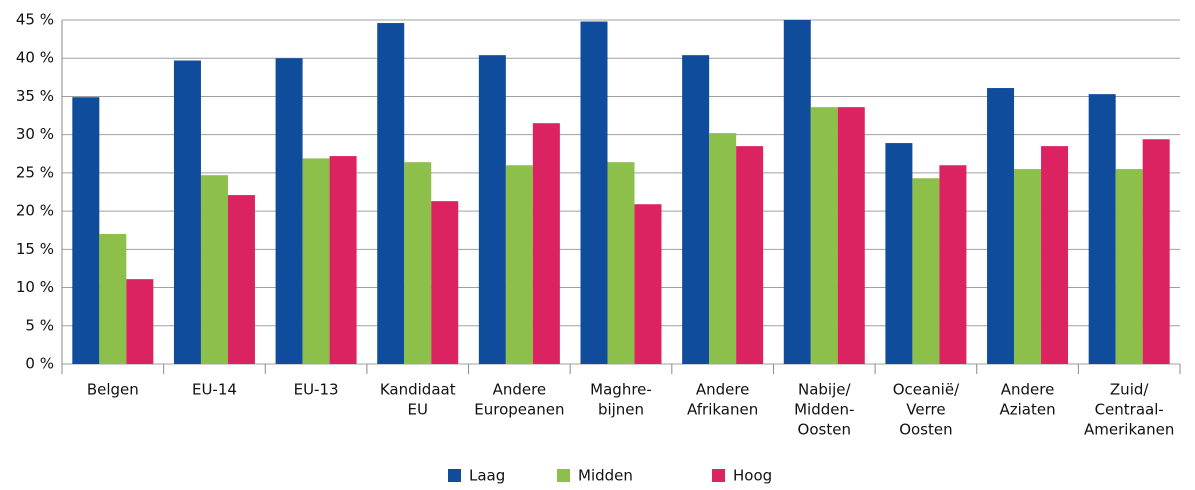 This screenshot has width=1195, height=490. What do you see at coordinates (418, 390) in the screenshot?
I see `x-tick-label: Kandidaat` at bounding box center [418, 390].